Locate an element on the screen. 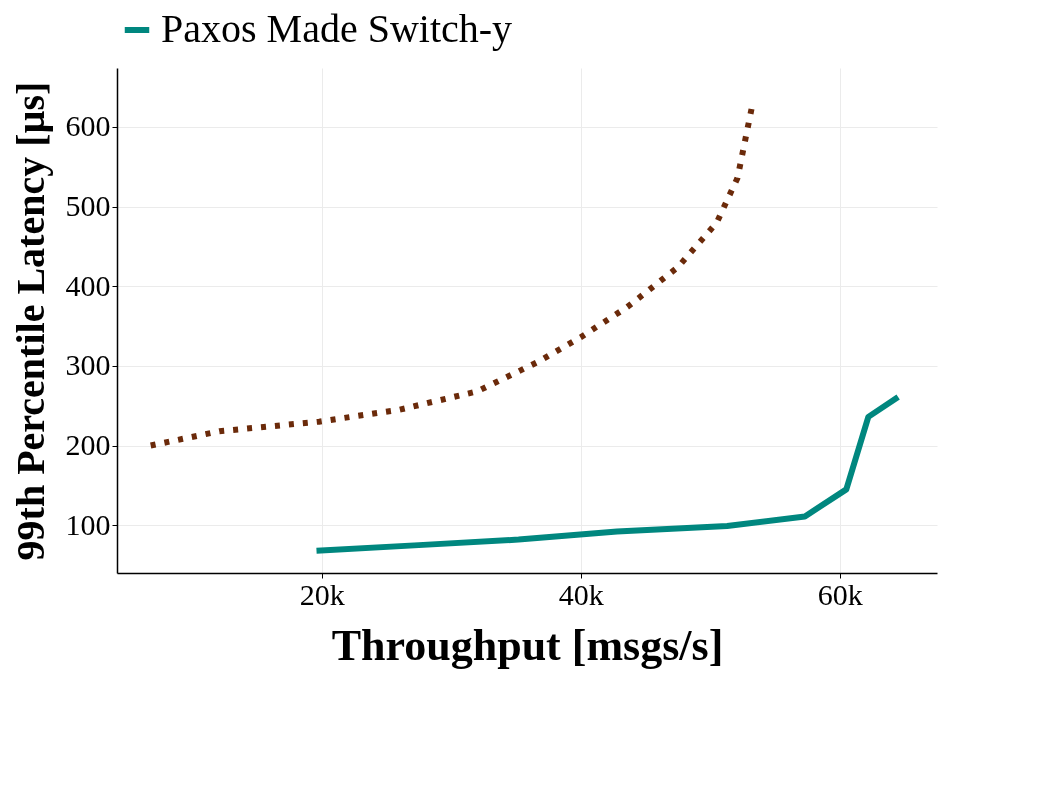 The width and height of the screenshot is (1050, 788). y-tick-label: 500 is located at coordinates (88, 206).